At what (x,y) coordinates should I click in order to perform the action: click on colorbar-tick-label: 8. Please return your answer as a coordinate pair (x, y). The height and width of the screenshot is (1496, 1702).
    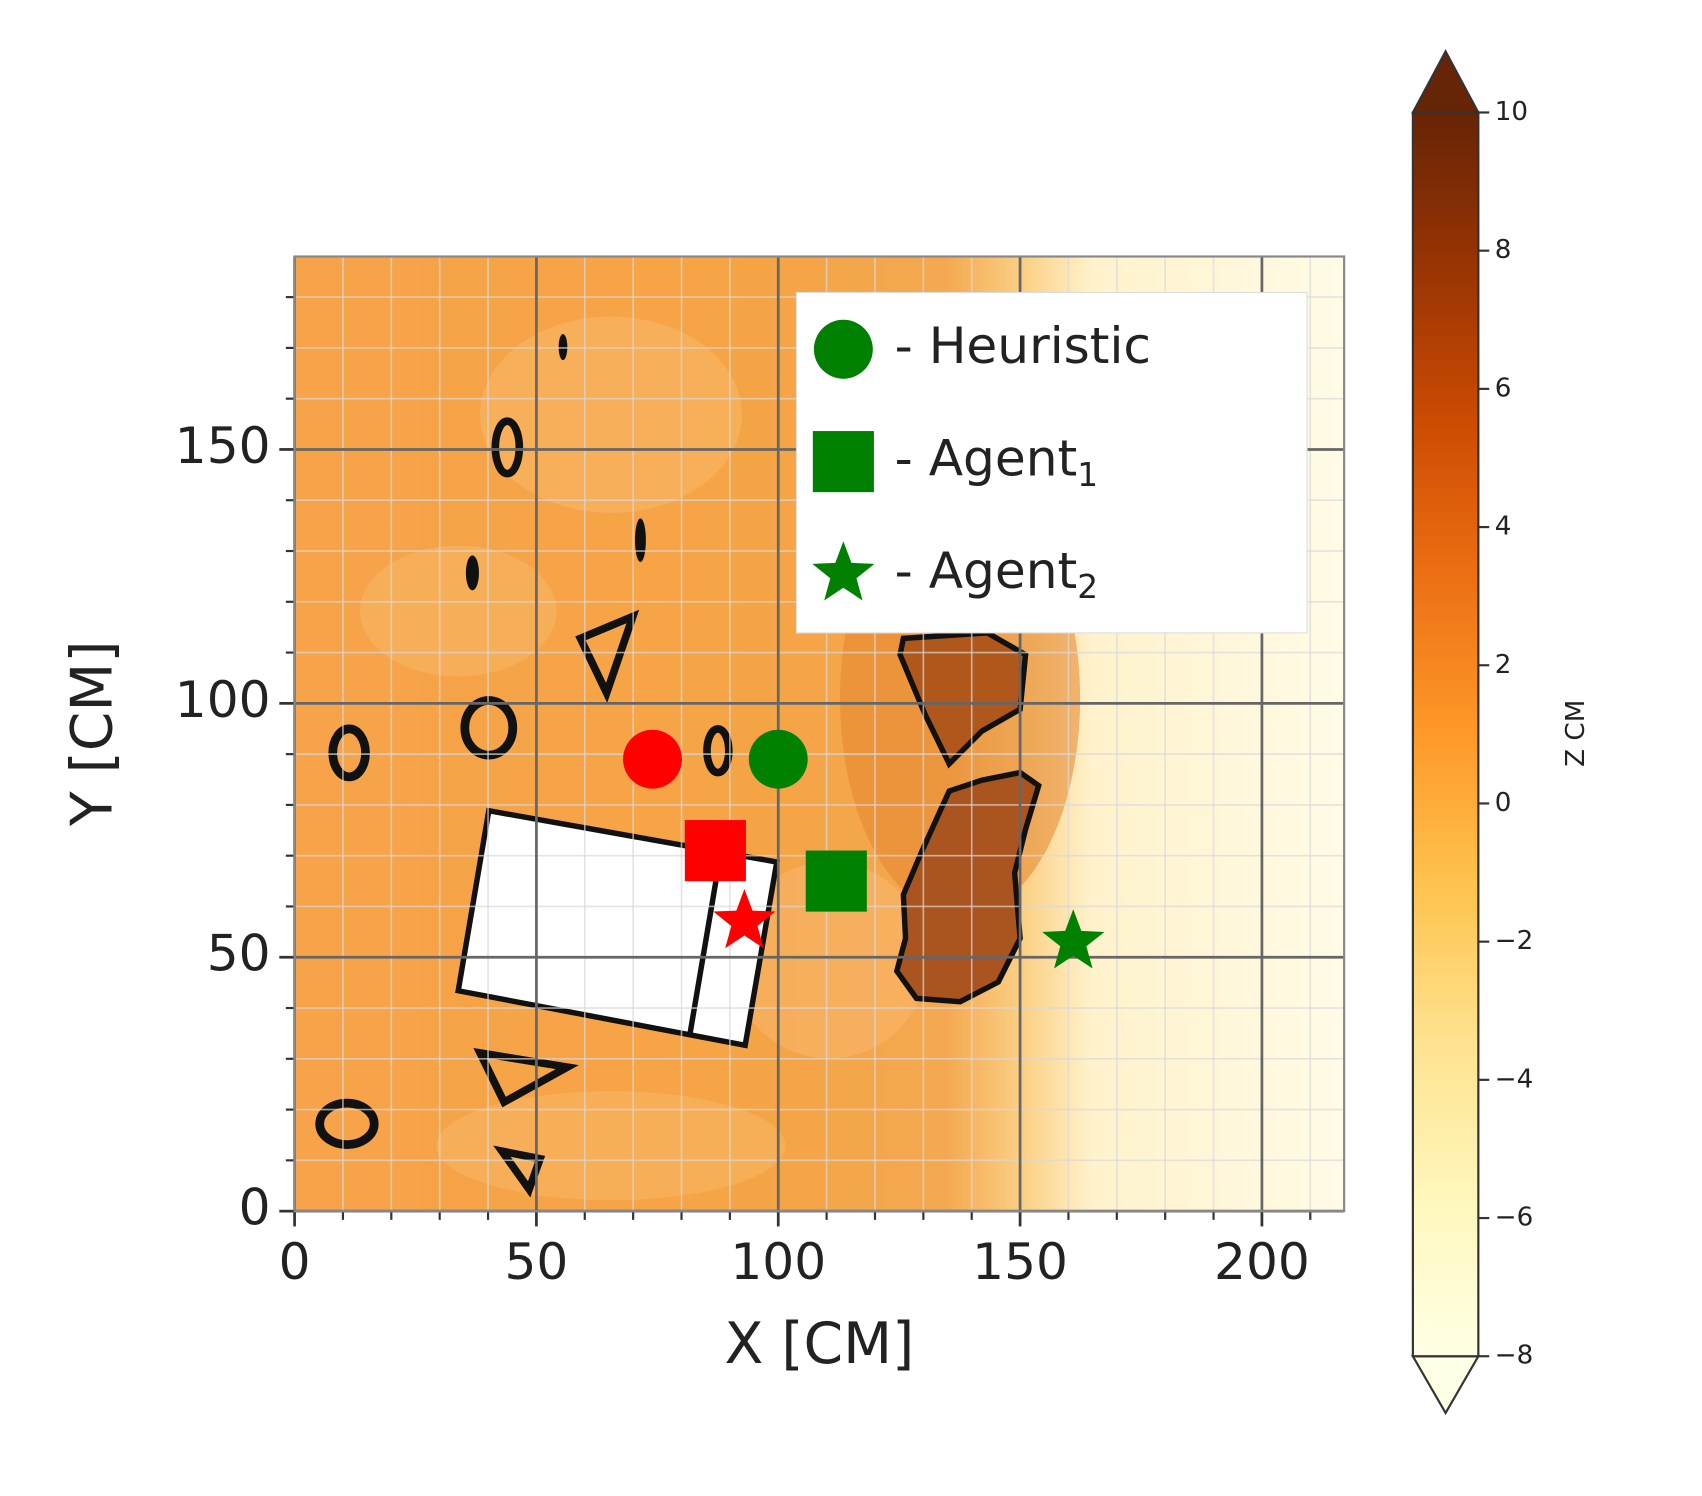
    Looking at the image, I should click on (1503, 250).